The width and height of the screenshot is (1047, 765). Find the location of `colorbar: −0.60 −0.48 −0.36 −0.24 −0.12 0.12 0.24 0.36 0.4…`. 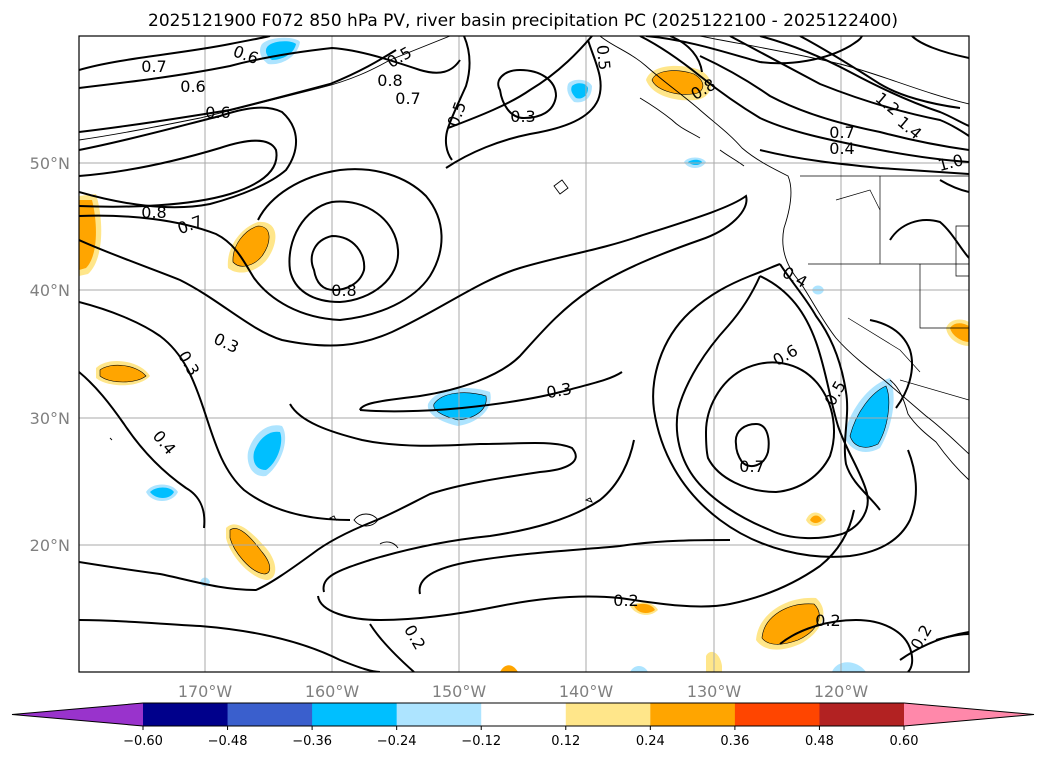

colorbar: −0.60 −0.48 −0.36 −0.24 −0.12 0.12 0.24 0.36 0.4… is located at coordinates (523, 725).